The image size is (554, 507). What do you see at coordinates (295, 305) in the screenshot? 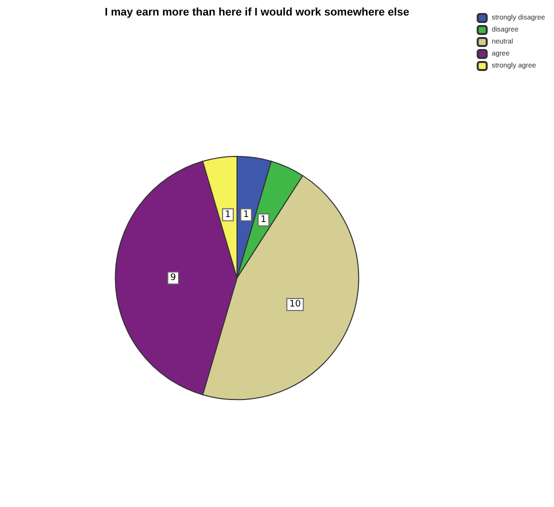
I see `data-label: 10` at bounding box center [295, 305].